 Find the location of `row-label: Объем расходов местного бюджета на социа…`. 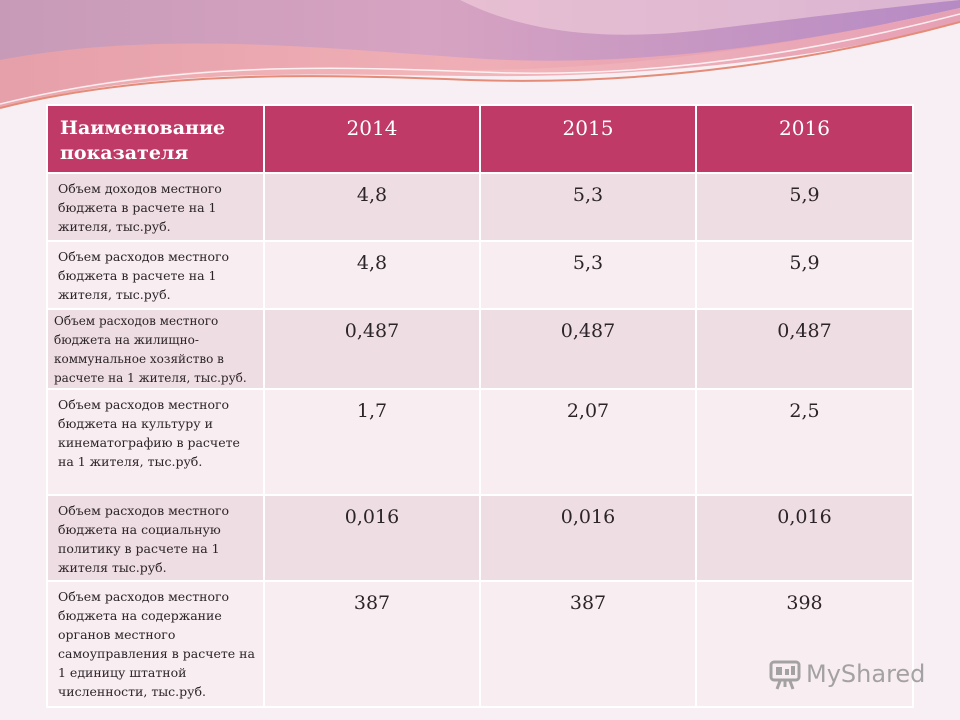

row-label: Объем расходов местного бюджета на социа… is located at coordinates (155, 538).